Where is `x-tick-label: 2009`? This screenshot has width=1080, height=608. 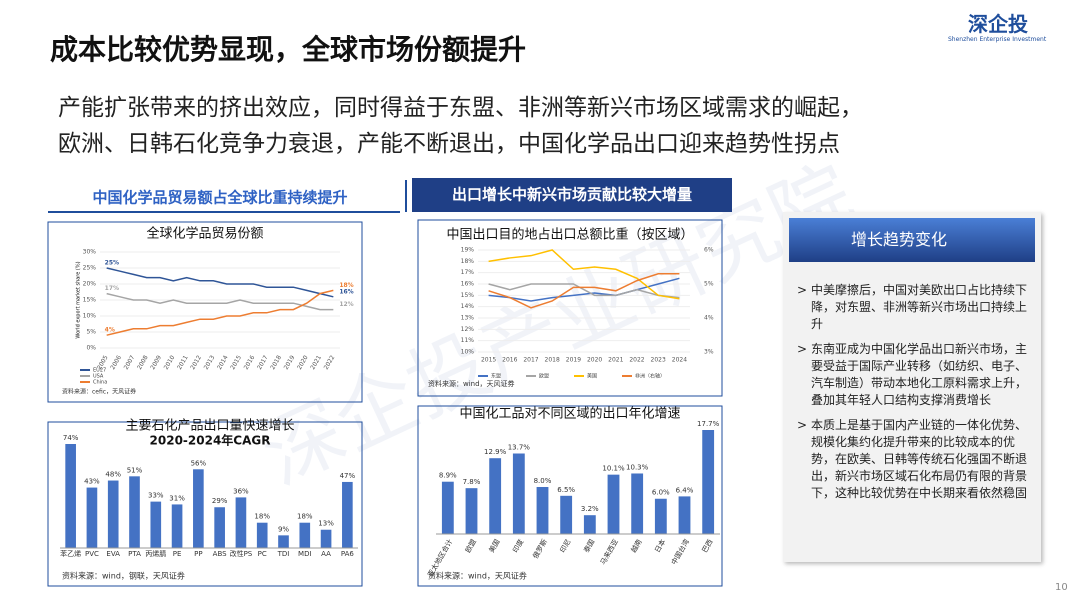
x-tick-label: 2009 is located at coordinates (156, 362).